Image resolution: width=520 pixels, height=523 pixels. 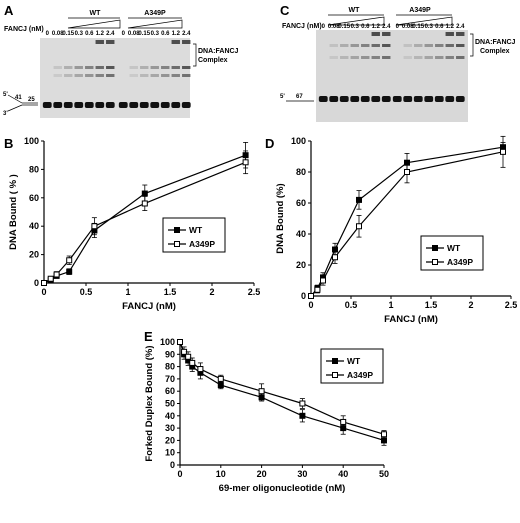 What do you see at coordinates (149, 306) in the screenshot?
I see `panel-b-x-axis-label: FANCJ (nM)` at bounding box center [149, 306].